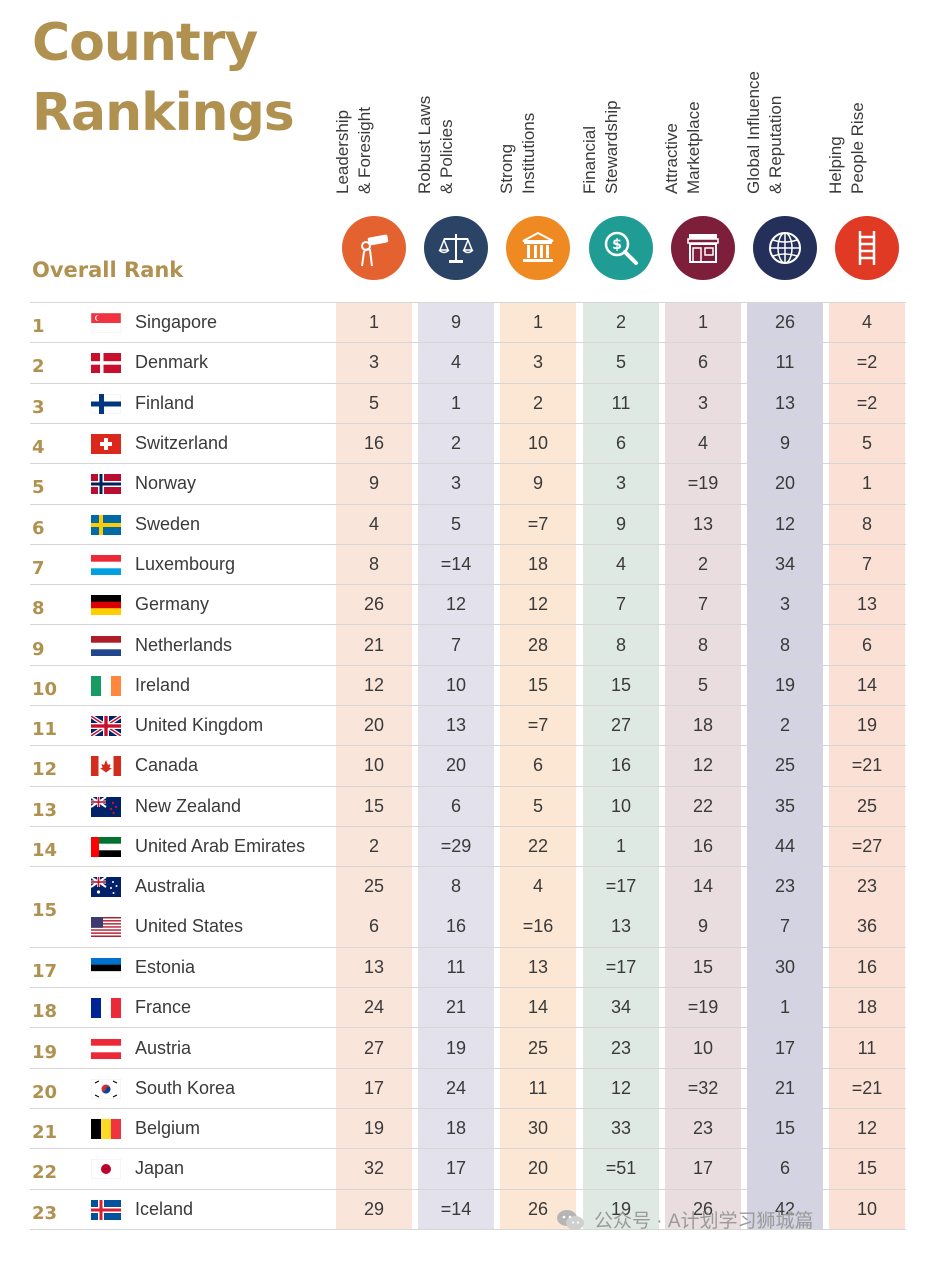 The height and width of the screenshot is (1262, 939). What do you see at coordinates (374, 644) in the screenshot?
I see `rank-cell-col-1: 21` at bounding box center [374, 644].